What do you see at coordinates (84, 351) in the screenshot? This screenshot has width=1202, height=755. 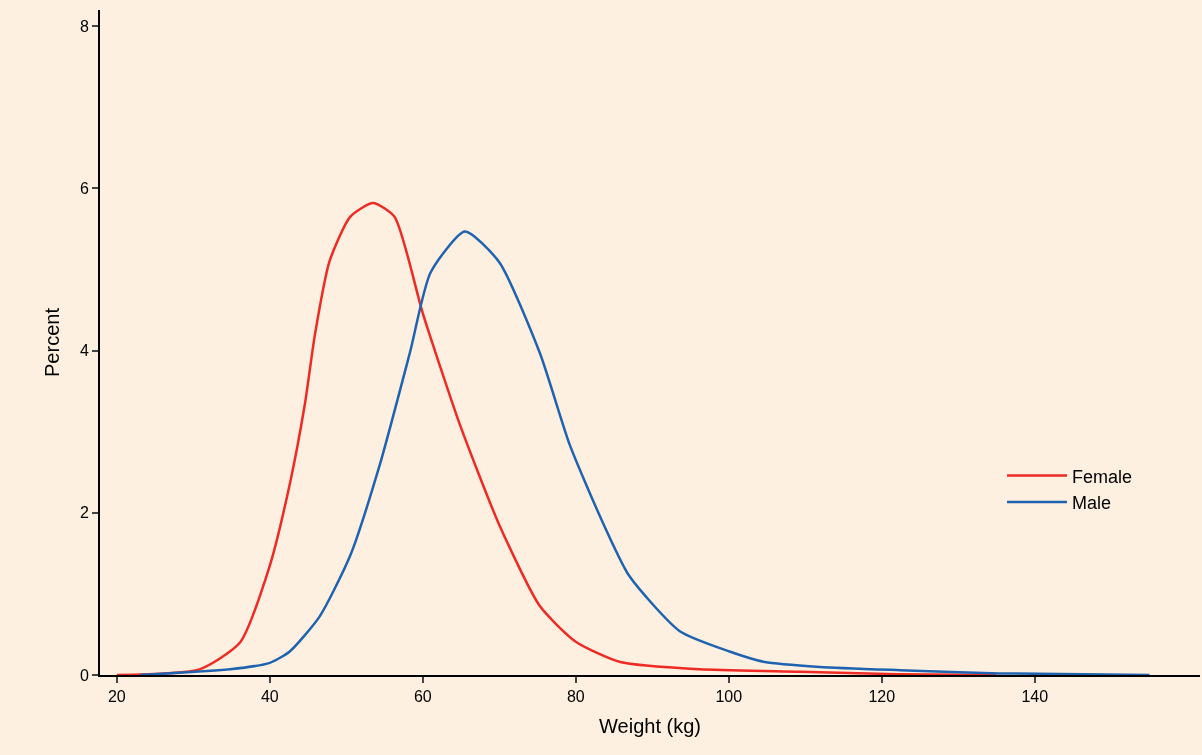 I see `y-tick-label: 4` at bounding box center [84, 351].